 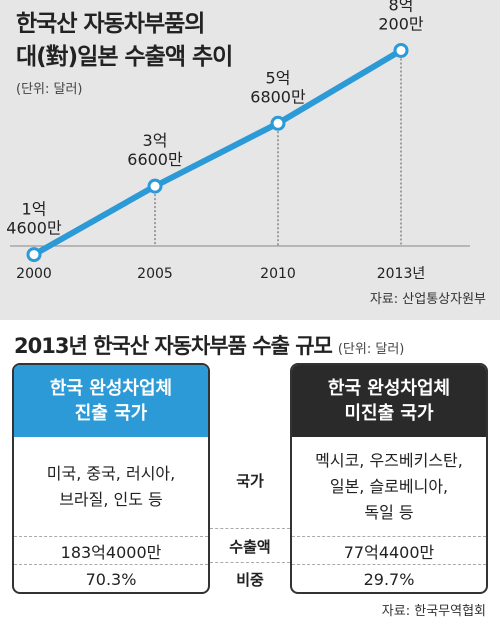 I want to click on chart-unit: (단위: 달러), so click(x=49, y=89).